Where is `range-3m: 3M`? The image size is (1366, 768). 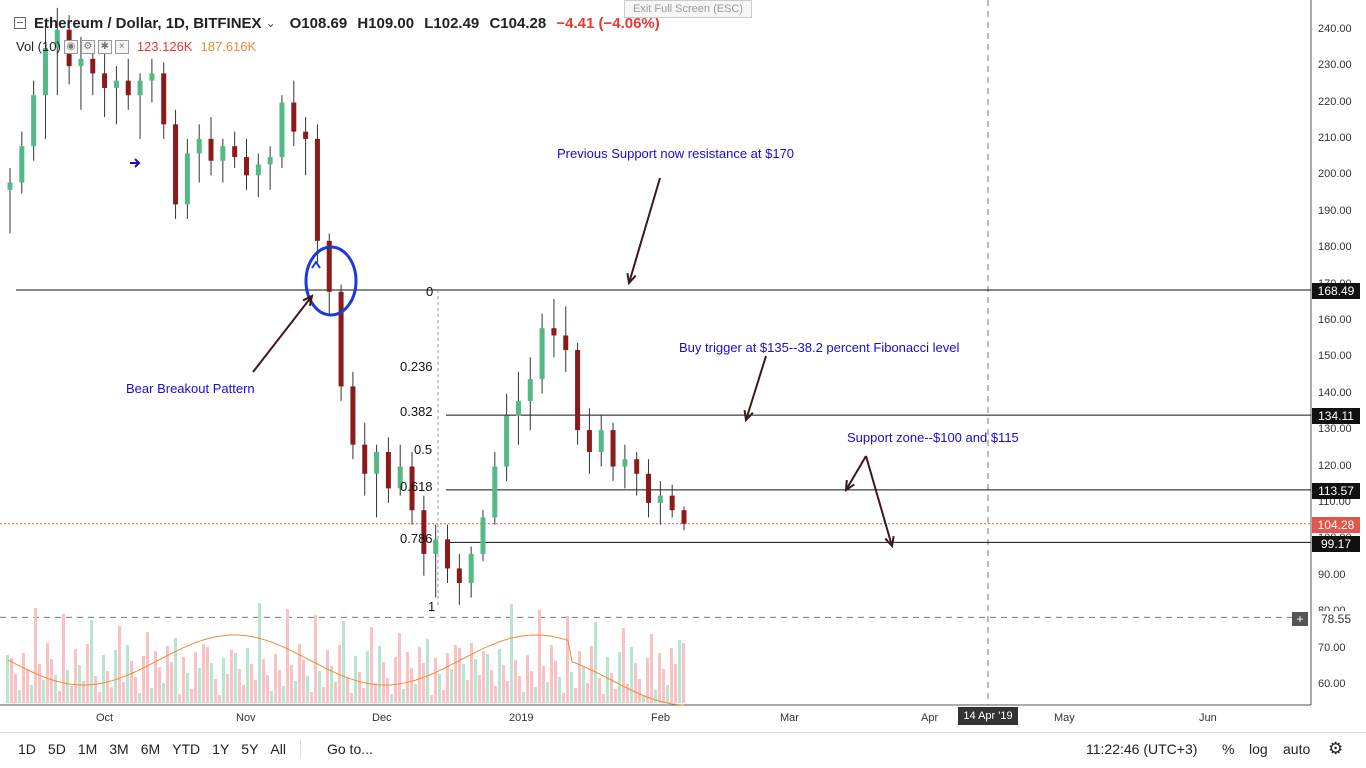 range-3m: 3M is located at coordinates (119, 749).